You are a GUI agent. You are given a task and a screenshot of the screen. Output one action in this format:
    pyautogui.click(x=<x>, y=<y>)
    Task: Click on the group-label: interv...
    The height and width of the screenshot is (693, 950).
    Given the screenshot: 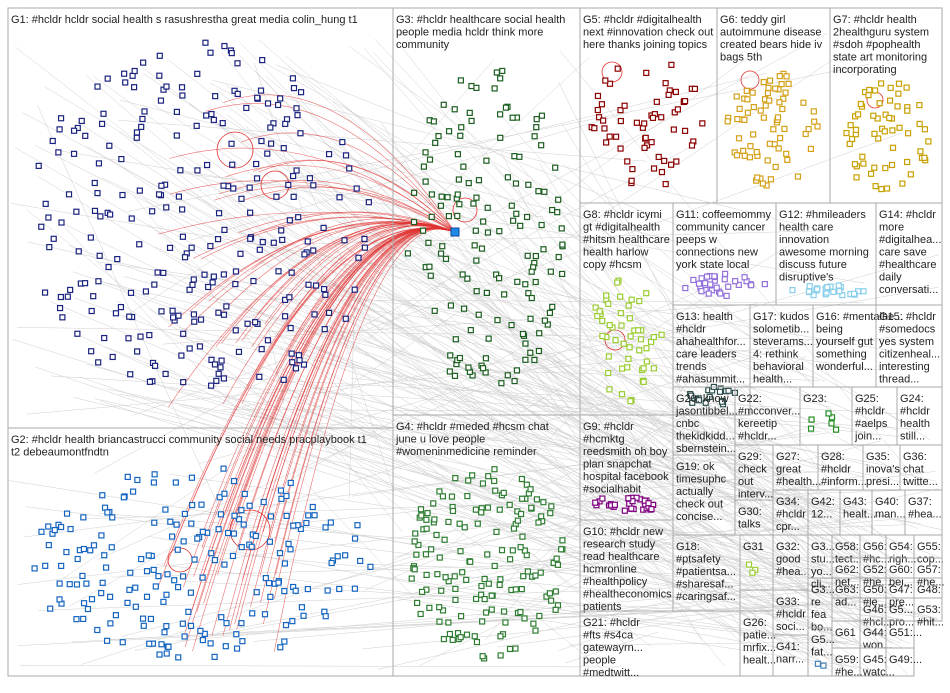 What is the action you would take?
    pyautogui.click(x=755, y=495)
    